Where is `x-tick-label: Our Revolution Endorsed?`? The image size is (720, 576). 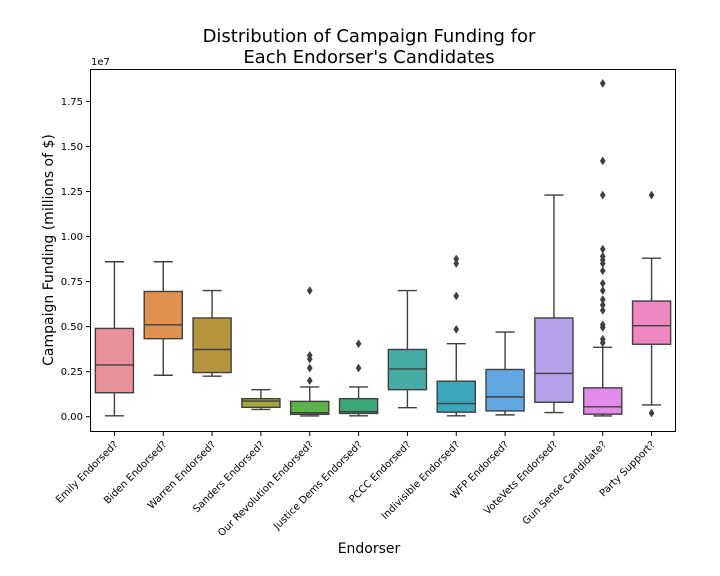 x-tick-label: Our Revolution Endorsed? is located at coordinates (266, 489).